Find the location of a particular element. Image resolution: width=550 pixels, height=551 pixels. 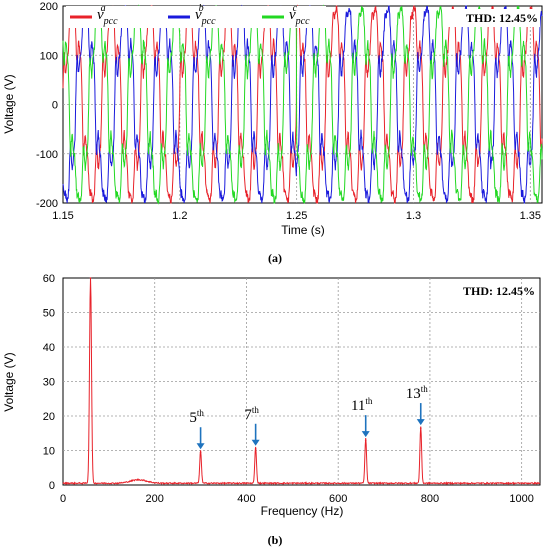

chart-b-x-tick: 200 is located at coordinates (155, 499).